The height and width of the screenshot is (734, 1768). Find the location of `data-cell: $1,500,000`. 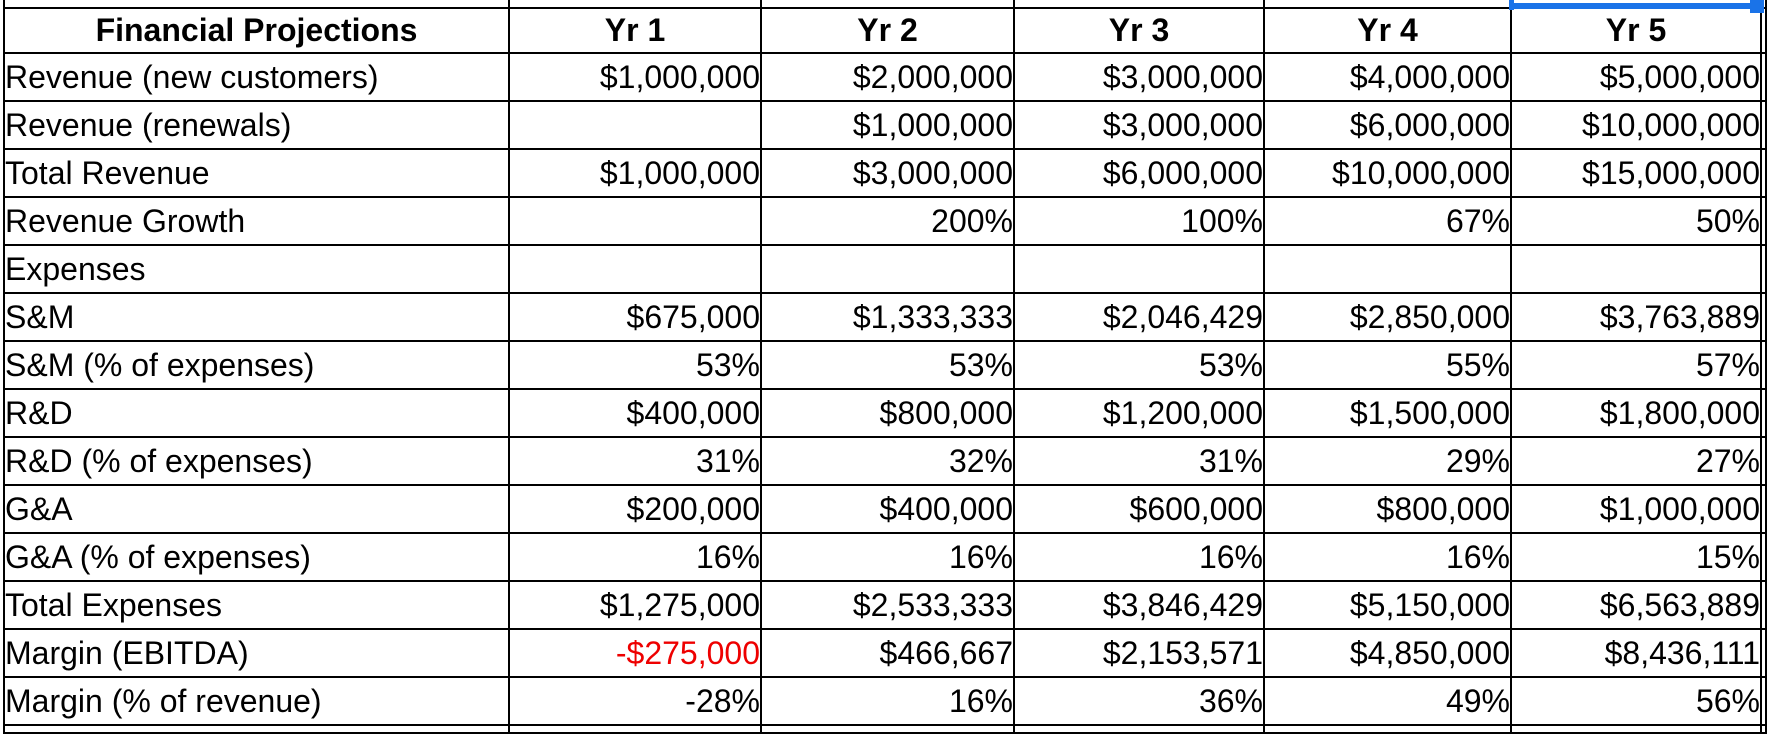

data-cell: $1,500,000 is located at coordinates (1387, 413).